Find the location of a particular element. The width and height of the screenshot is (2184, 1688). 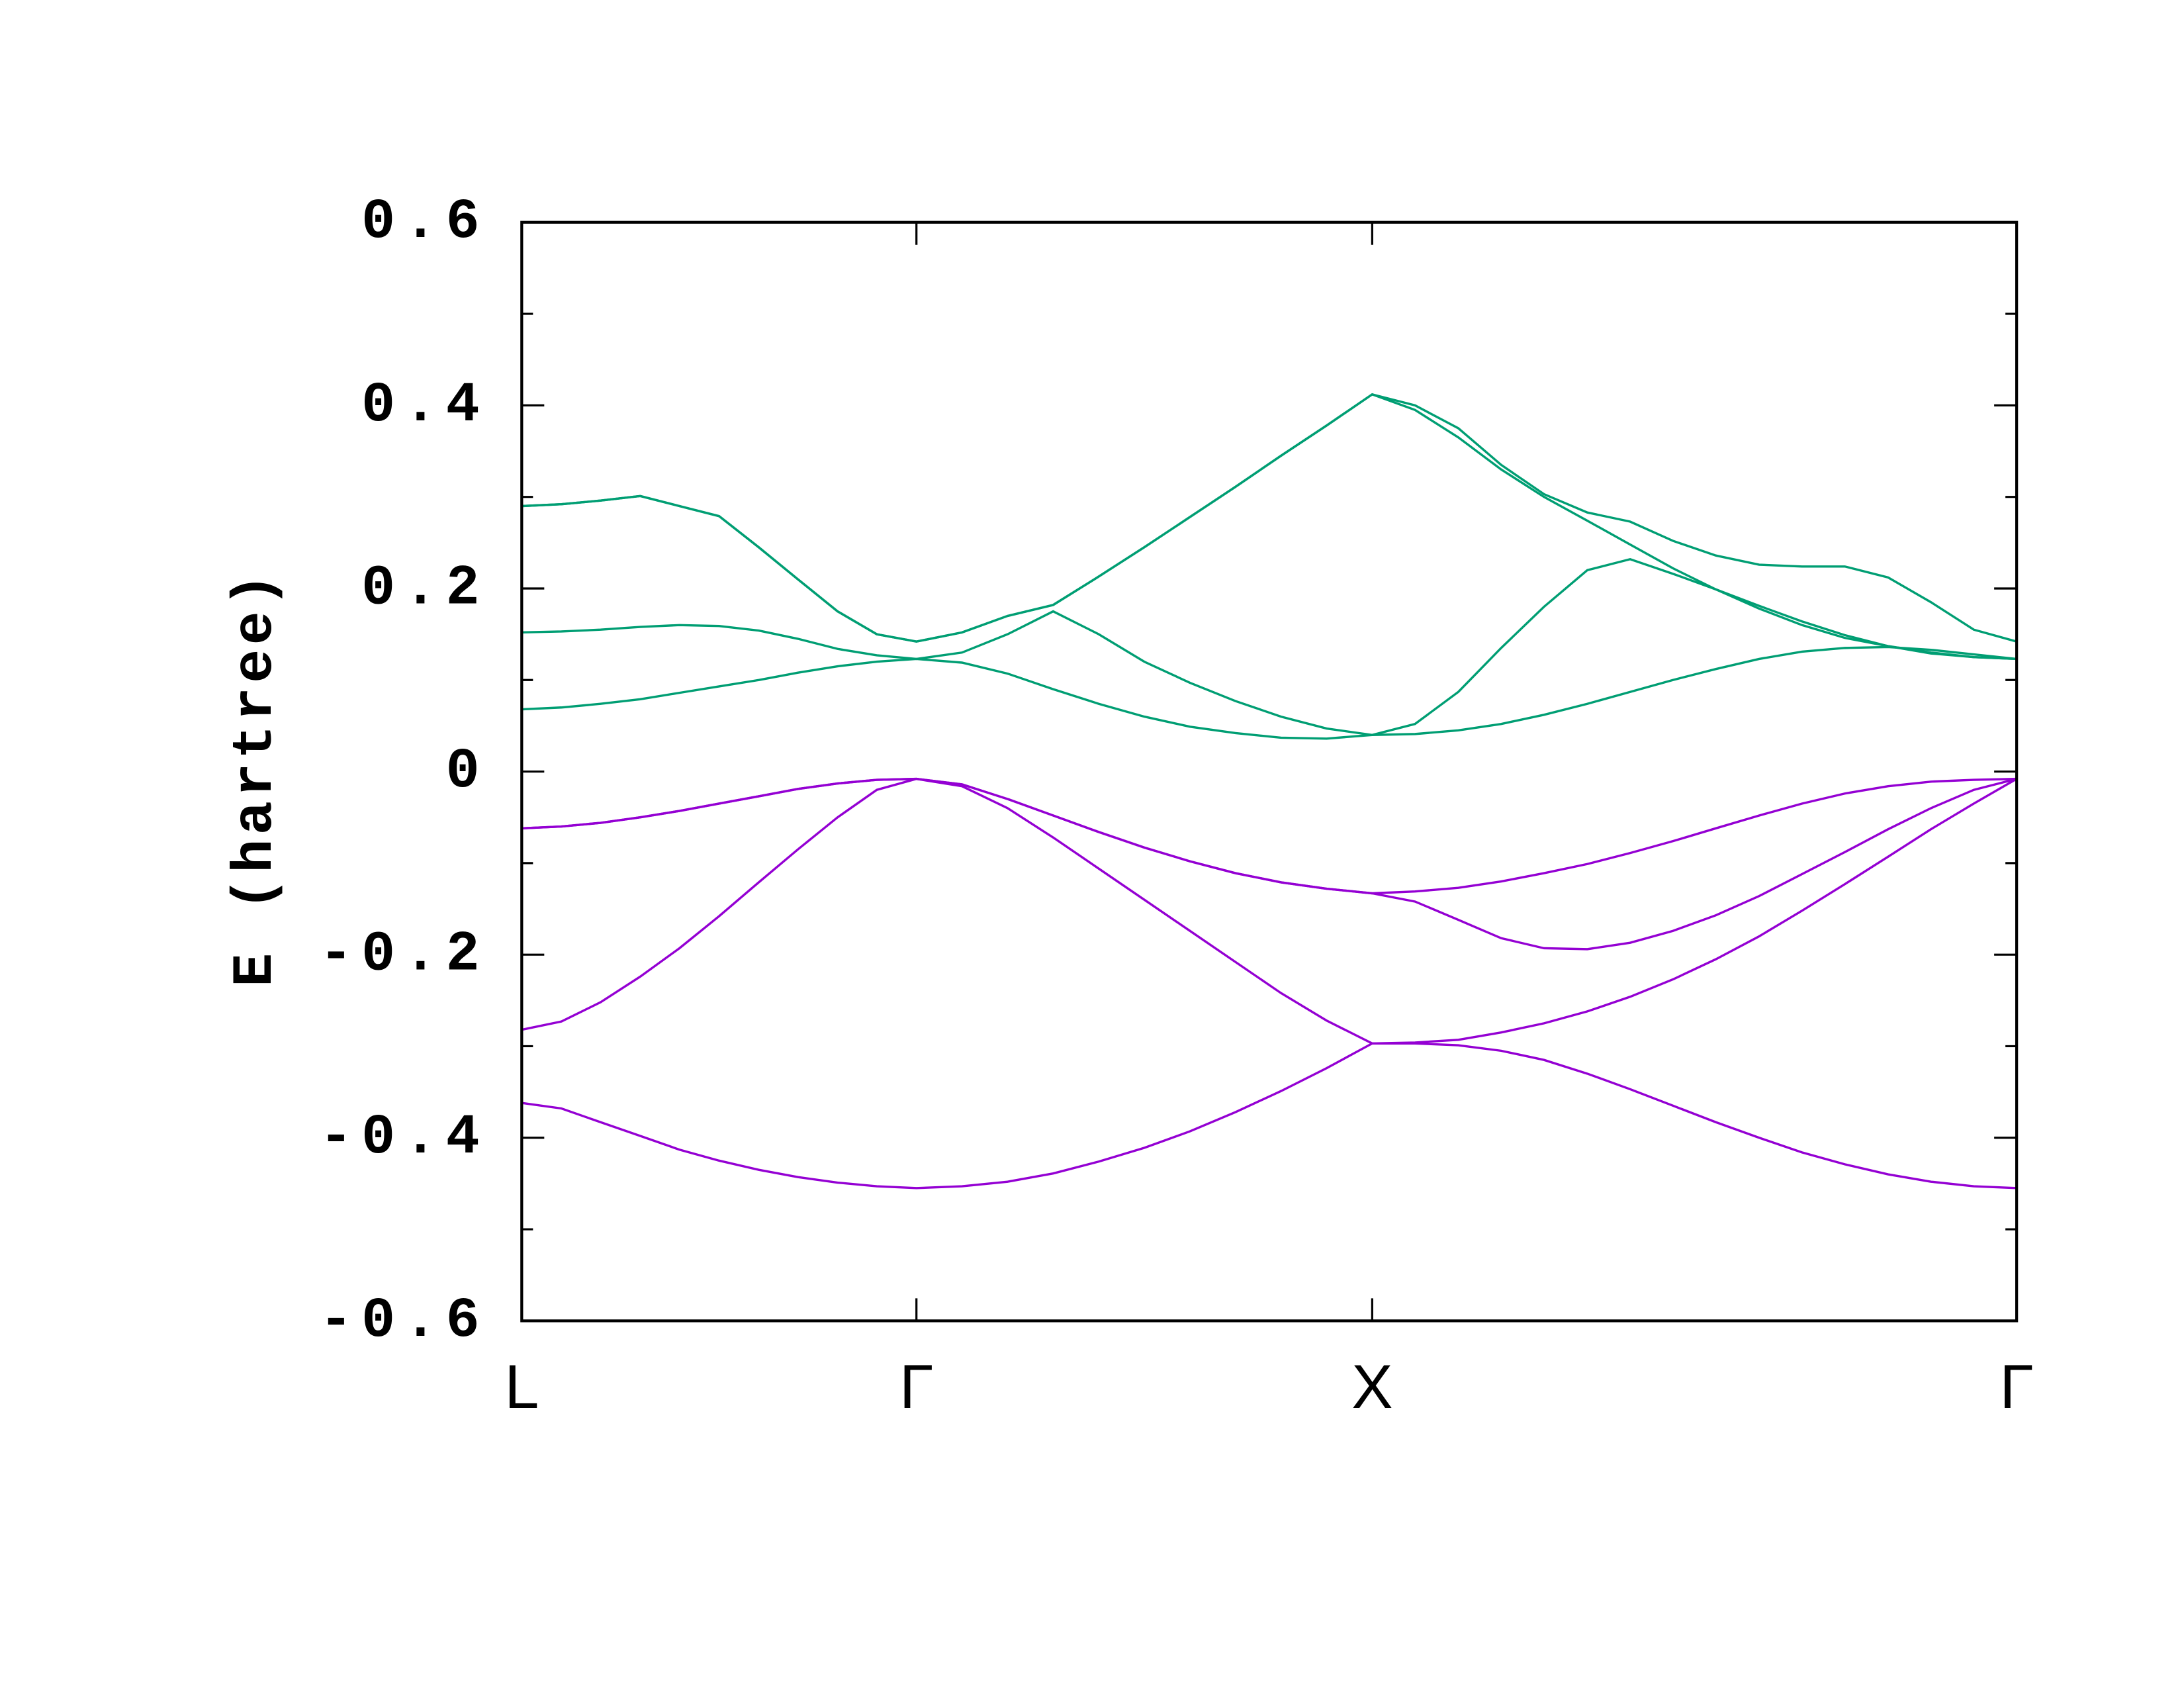

y-tick-label: -0.2 is located at coordinates (403, 955).